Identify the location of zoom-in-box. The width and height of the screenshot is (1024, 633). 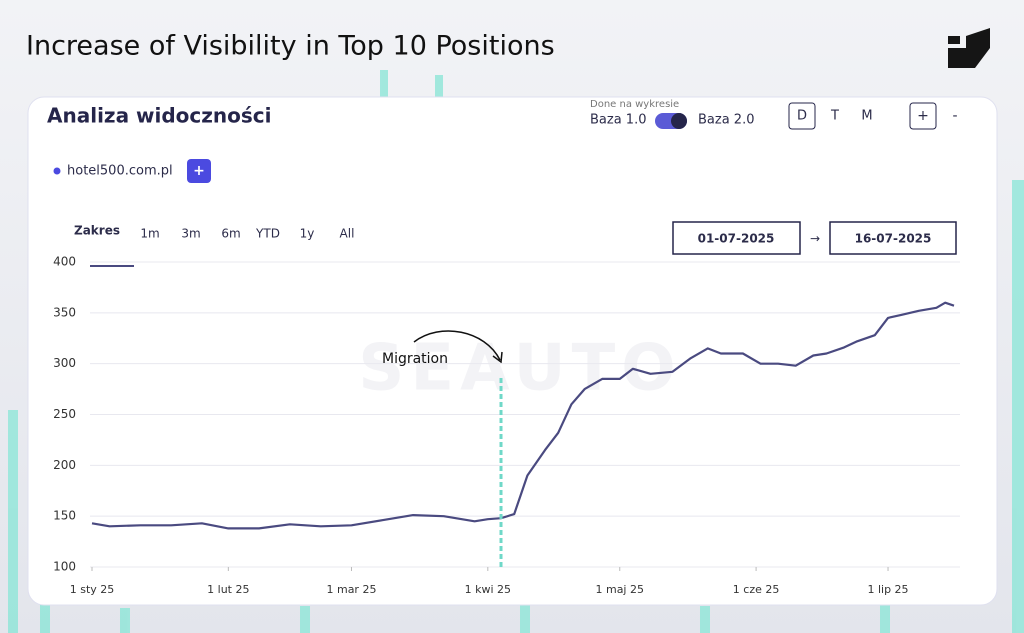
(923, 116).